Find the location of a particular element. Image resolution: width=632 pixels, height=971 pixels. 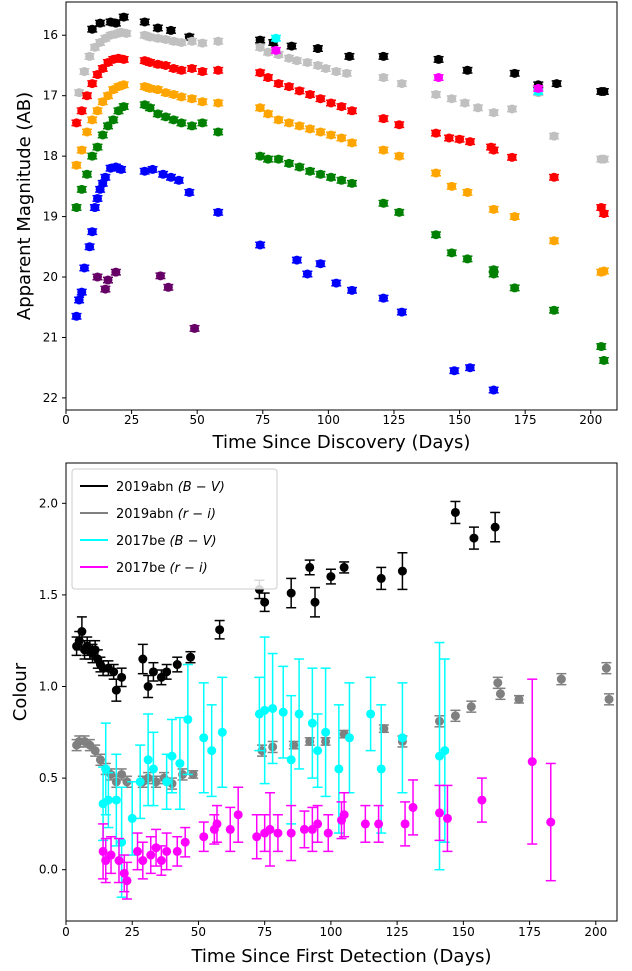

x-tick-label: 200 is located at coordinates (595, 932).